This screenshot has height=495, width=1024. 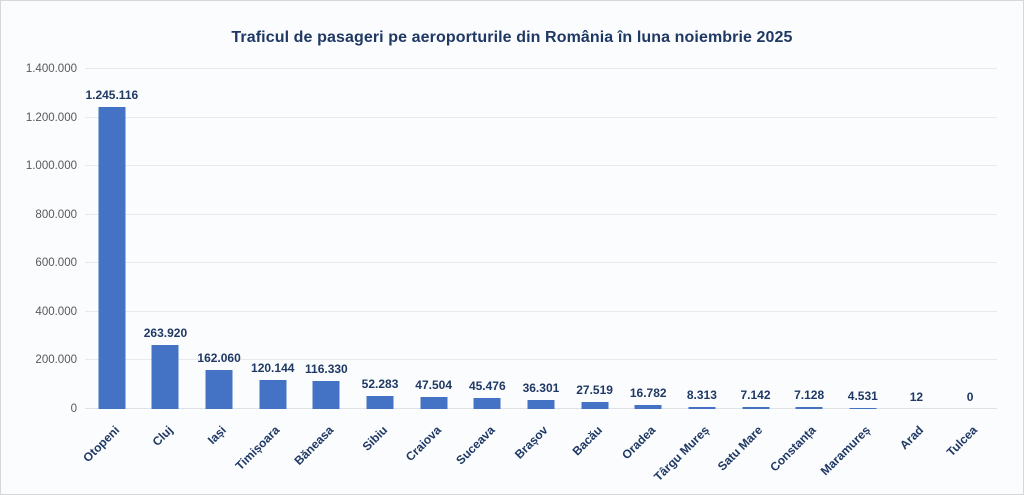 I want to click on bar-slot: 120.144, so click(x=273, y=239).